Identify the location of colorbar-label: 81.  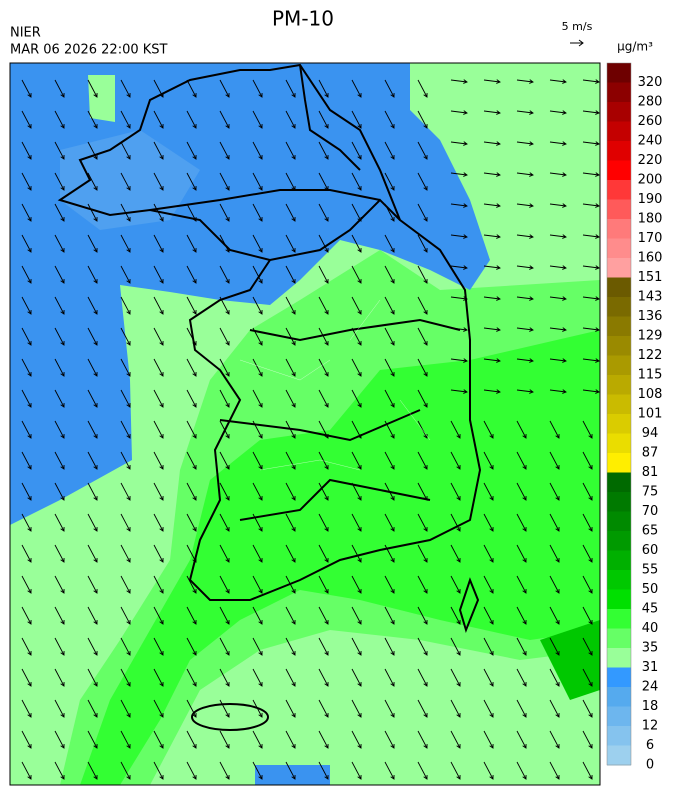
(650, 472).